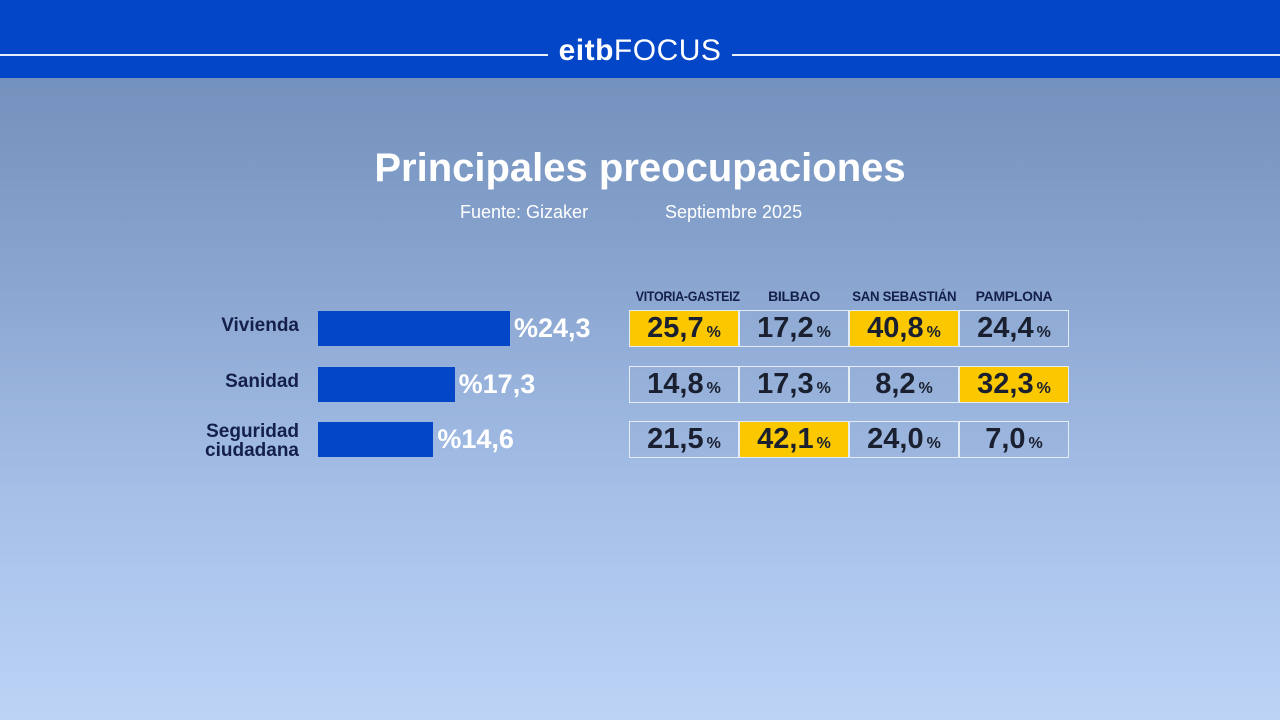  Describe the element at coordinates (675, 384) in the screenshot. I see `cell-value: 14,8` at that location.